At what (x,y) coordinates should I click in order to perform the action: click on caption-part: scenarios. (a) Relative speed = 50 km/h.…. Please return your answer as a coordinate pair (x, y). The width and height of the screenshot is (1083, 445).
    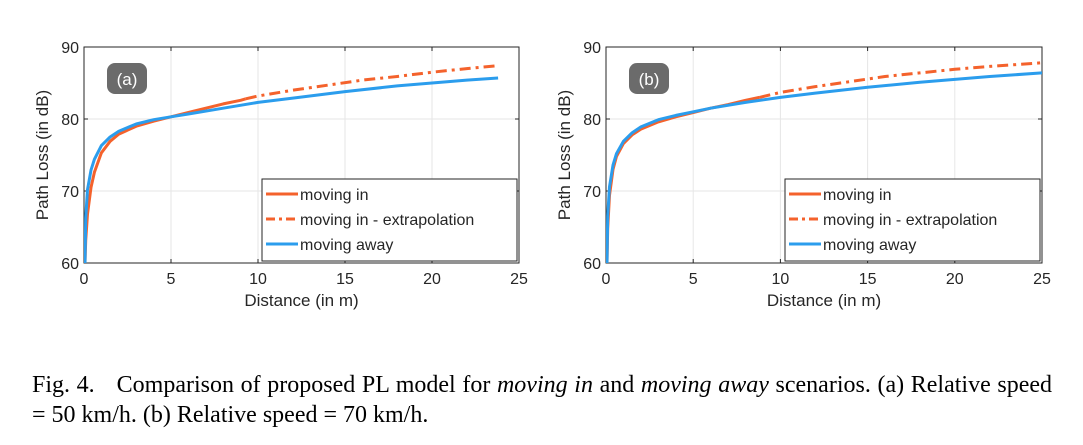
    Looking at the image, I should click on (542, 400).